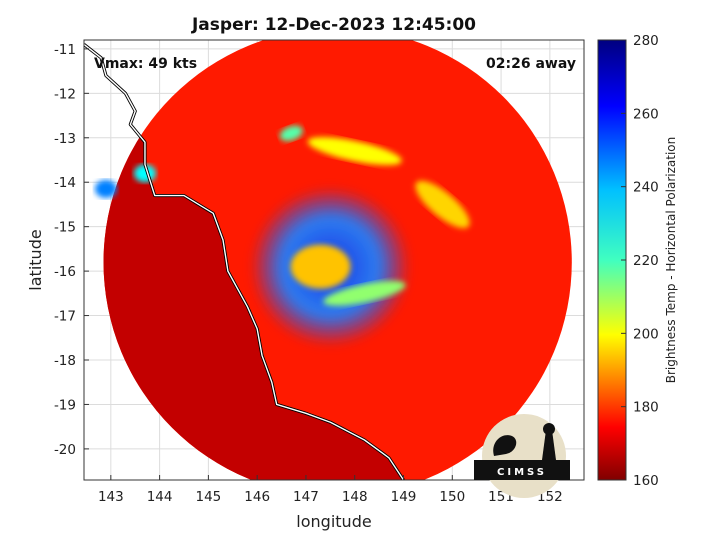  Describe the element at coordinates (333, 25) in the screenshot. I see `chart-title: Jasper: 12-Dec-2023 12:45:00` at that location.